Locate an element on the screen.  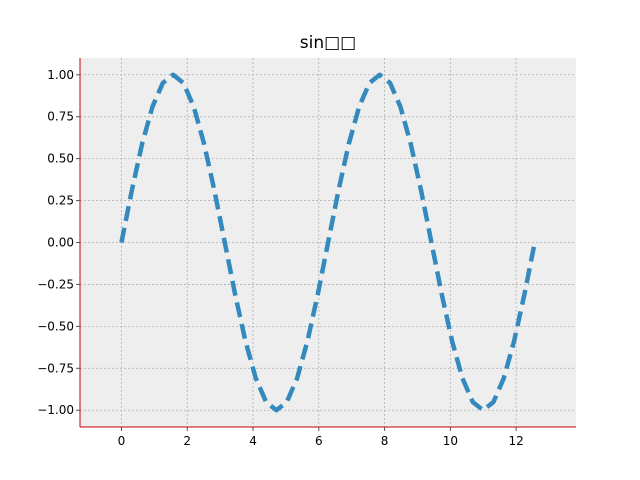
x-tick-label: 8 is located at coordinates (385, 441).